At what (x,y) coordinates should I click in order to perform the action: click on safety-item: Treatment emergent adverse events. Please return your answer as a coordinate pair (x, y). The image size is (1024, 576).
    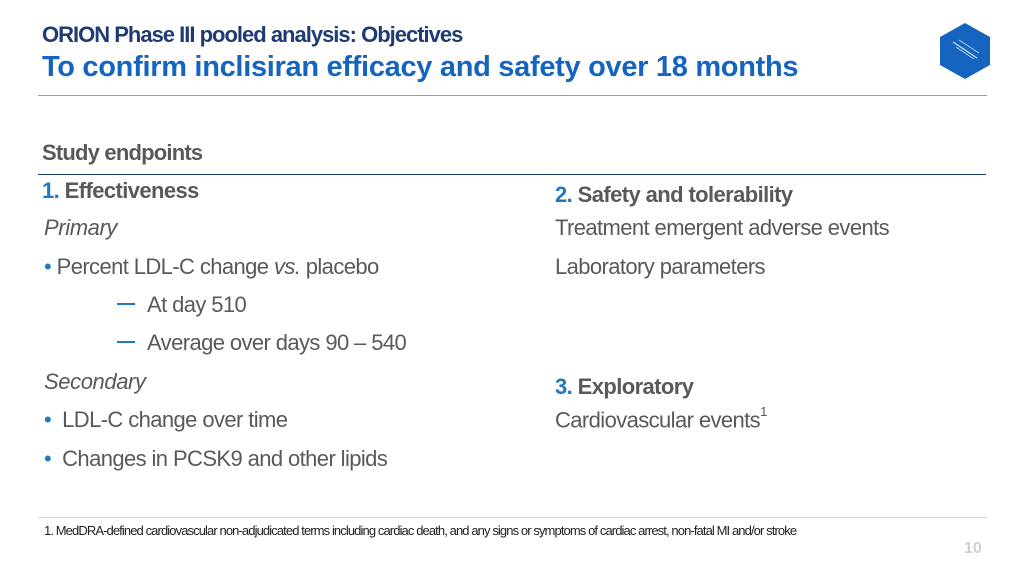
    Looking at the image, I should click on (722, 227).